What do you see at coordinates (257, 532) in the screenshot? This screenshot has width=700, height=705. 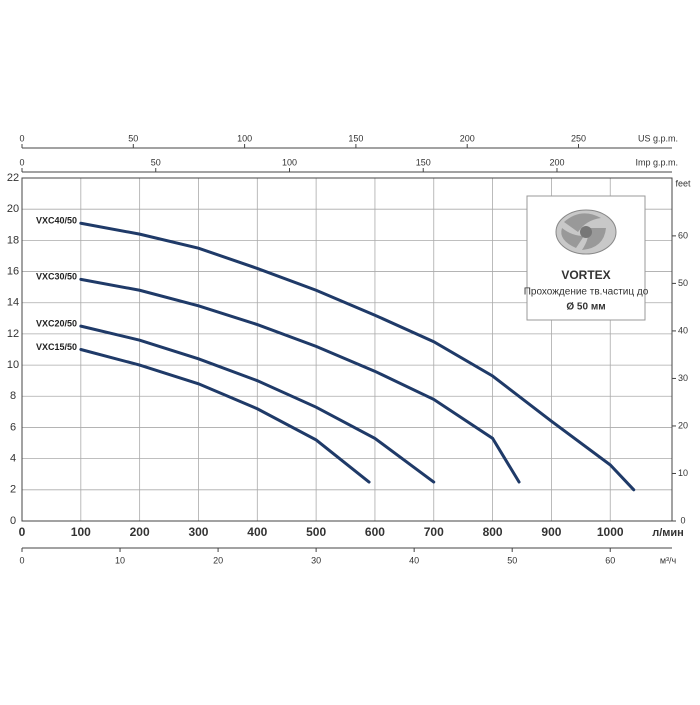 I see `x-tick-label: 400` at bounding box center [257, 532].